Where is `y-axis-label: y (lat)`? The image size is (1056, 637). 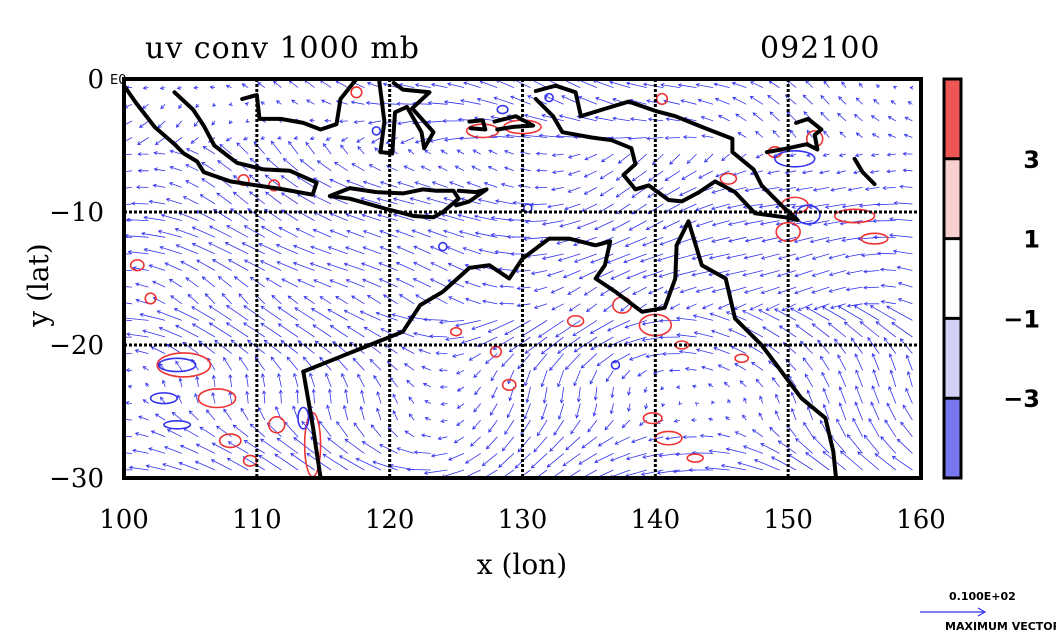 y-axis-label: y (lat) is located at coordinates (38, 285).